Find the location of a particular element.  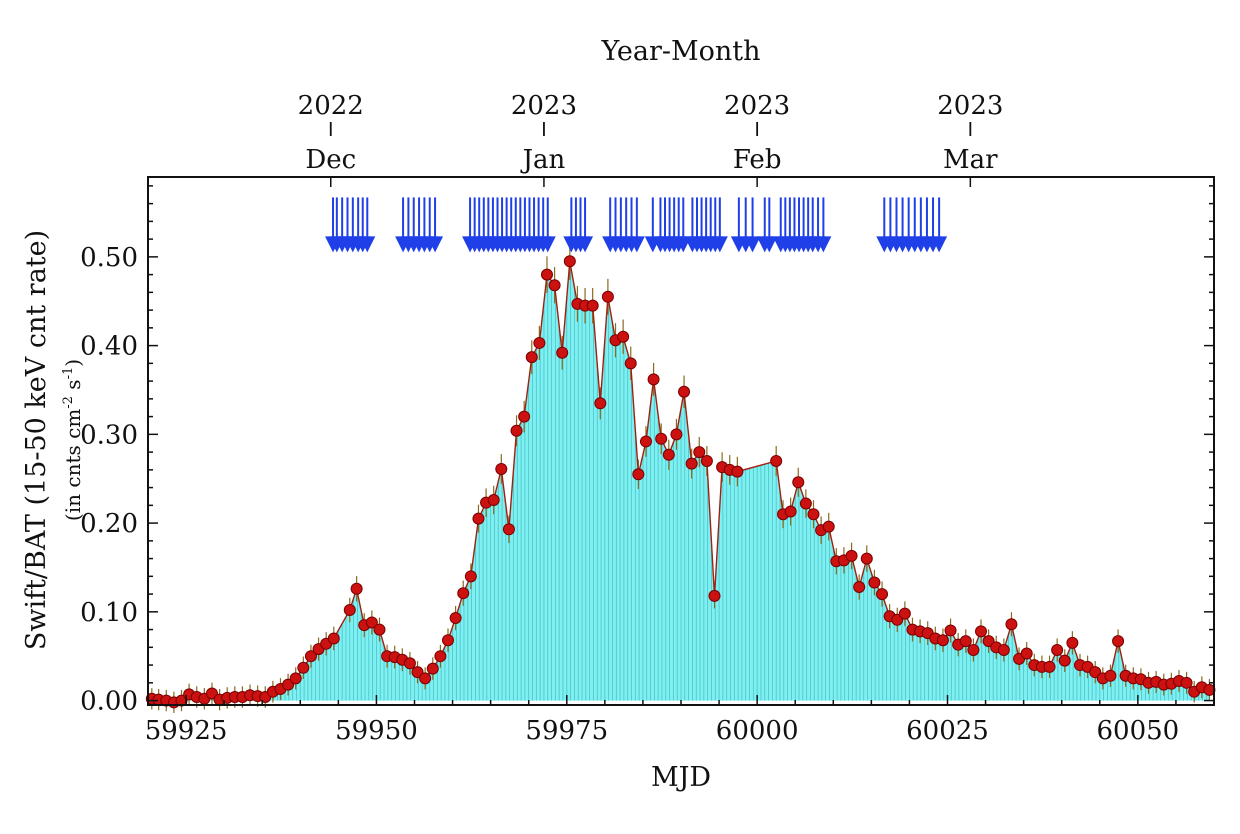

x-tick-label: 60000 is located at coordinates (757, 731).